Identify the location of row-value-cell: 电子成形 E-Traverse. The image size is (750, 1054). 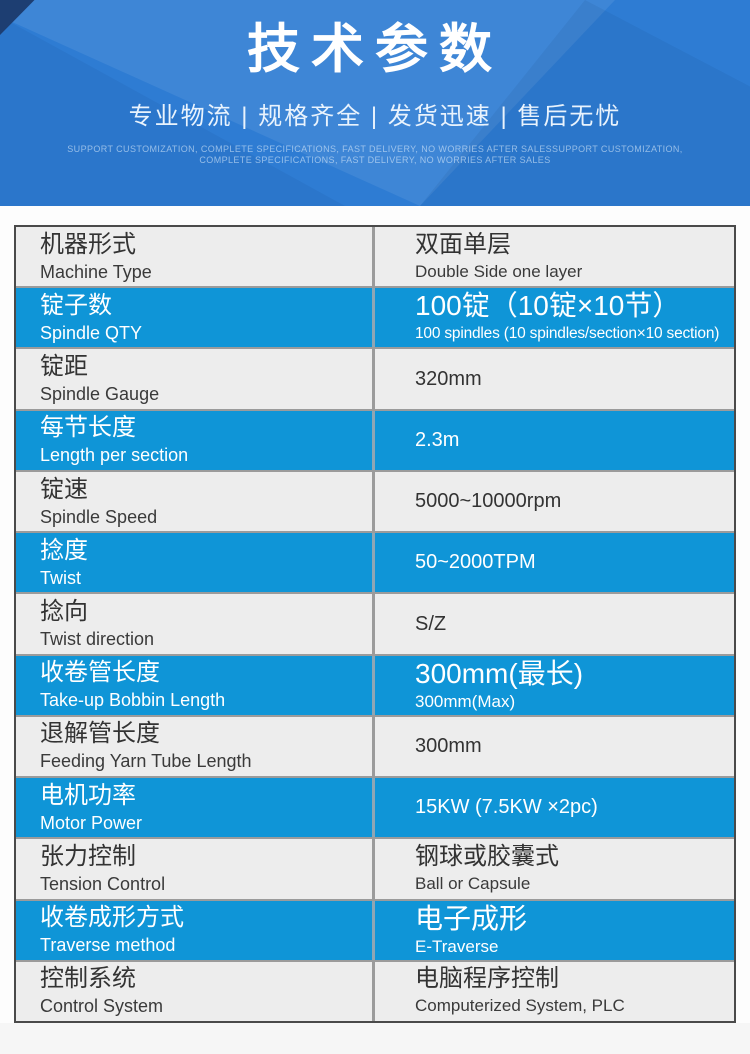
(554, 930).